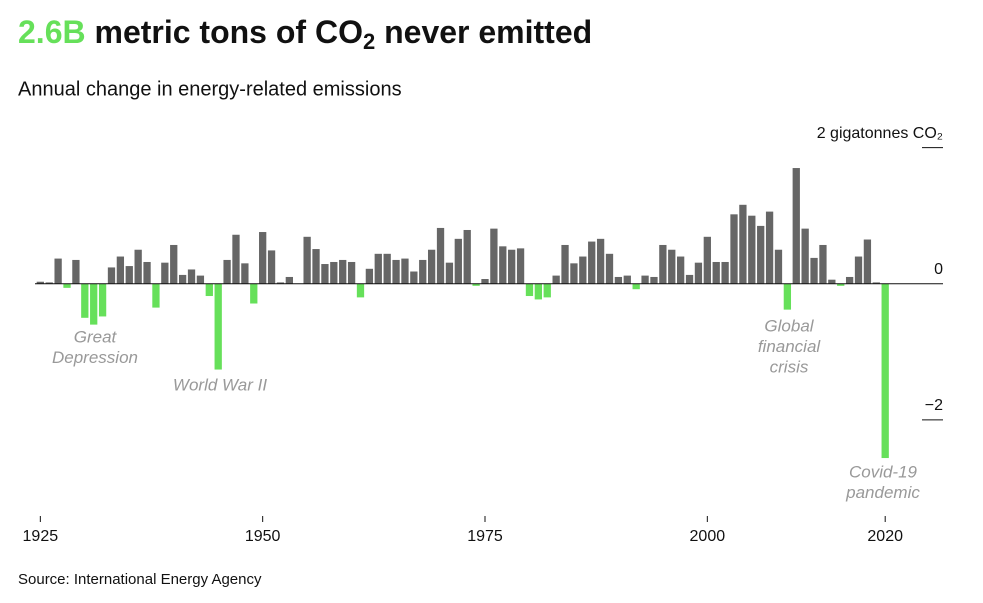 This screenshot has width=983, height=603. Describe the element at coordinates (790, 346) in the screenshot. I see `annotation: financial` at that location.